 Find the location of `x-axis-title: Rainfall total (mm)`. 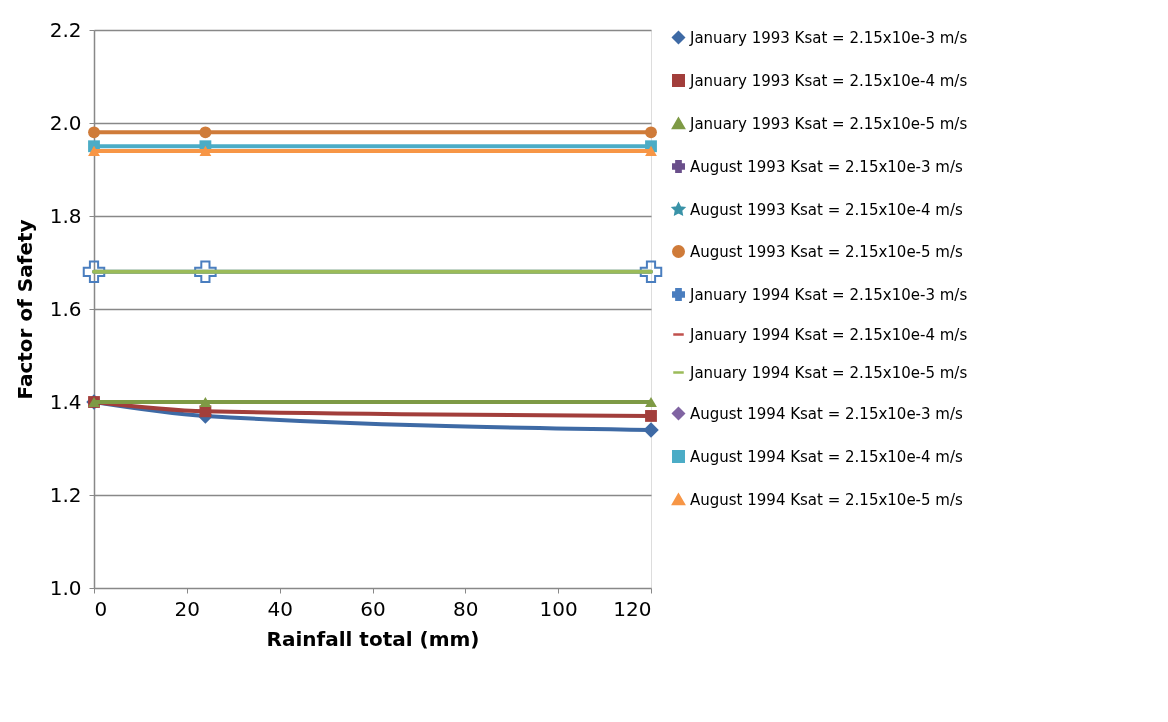

x-axis-title: Rainfall total (mm) is located at coordinates (373, 638).